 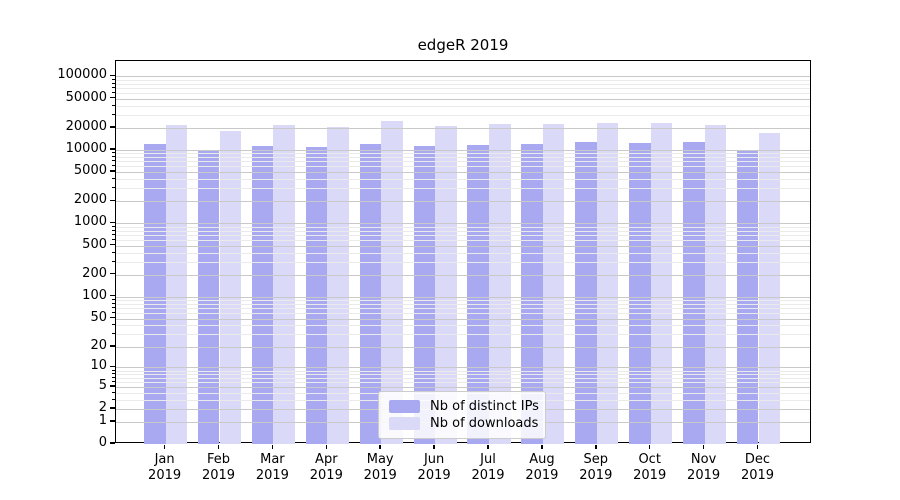 What do you see at coordinates (94, 273) in the screenshot?
I see `y-tick-label: 200` at bounding box center [94, 273].